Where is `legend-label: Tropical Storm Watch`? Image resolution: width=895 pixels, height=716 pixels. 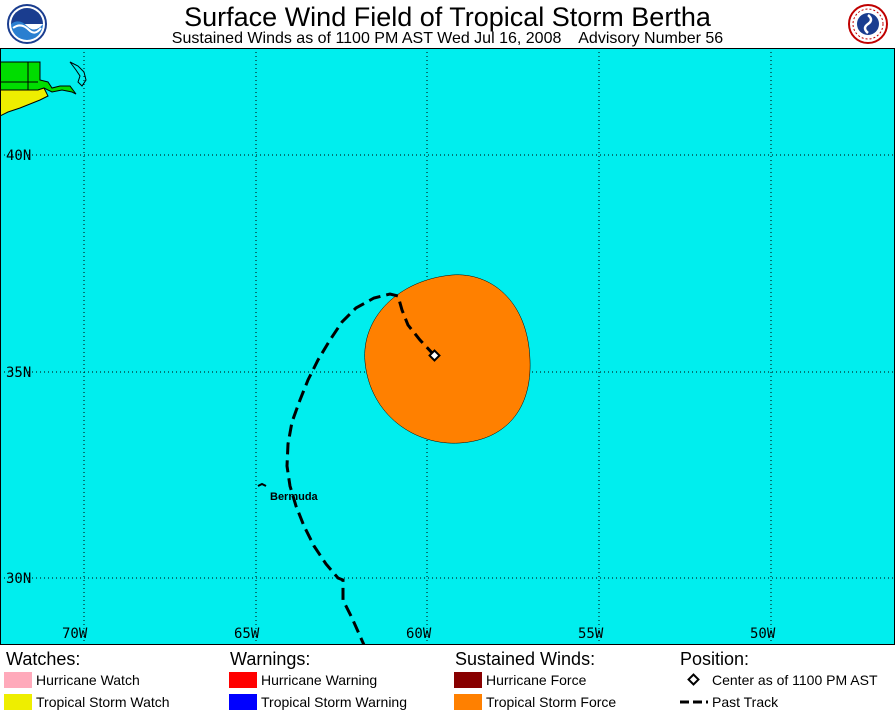 legend-label: Tropical Storm Watch is located at coordinates (103, 702).